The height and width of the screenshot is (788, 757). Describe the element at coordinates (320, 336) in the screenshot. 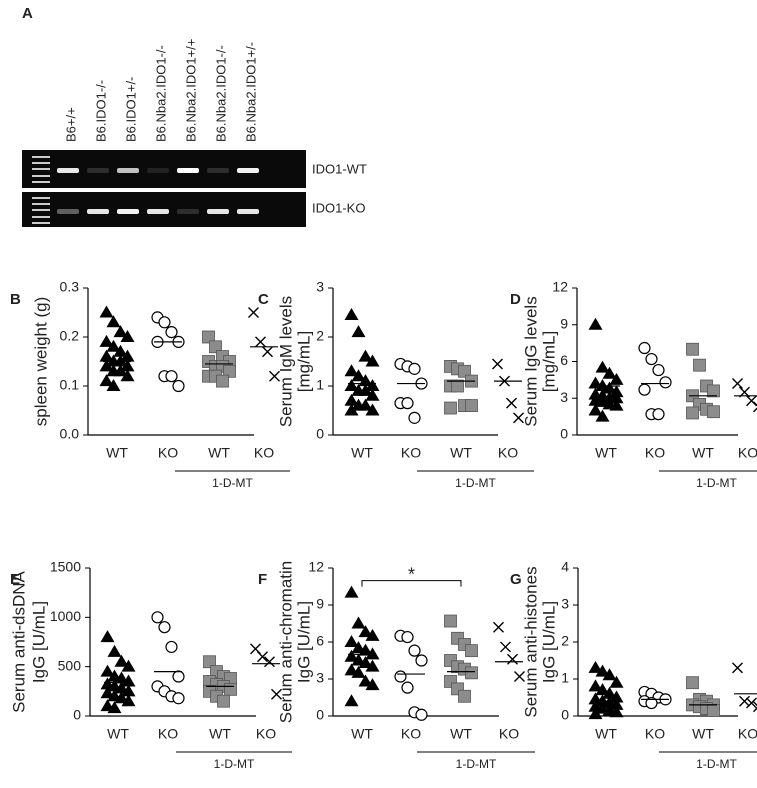

I see `y-tick-label: 2` at that location.